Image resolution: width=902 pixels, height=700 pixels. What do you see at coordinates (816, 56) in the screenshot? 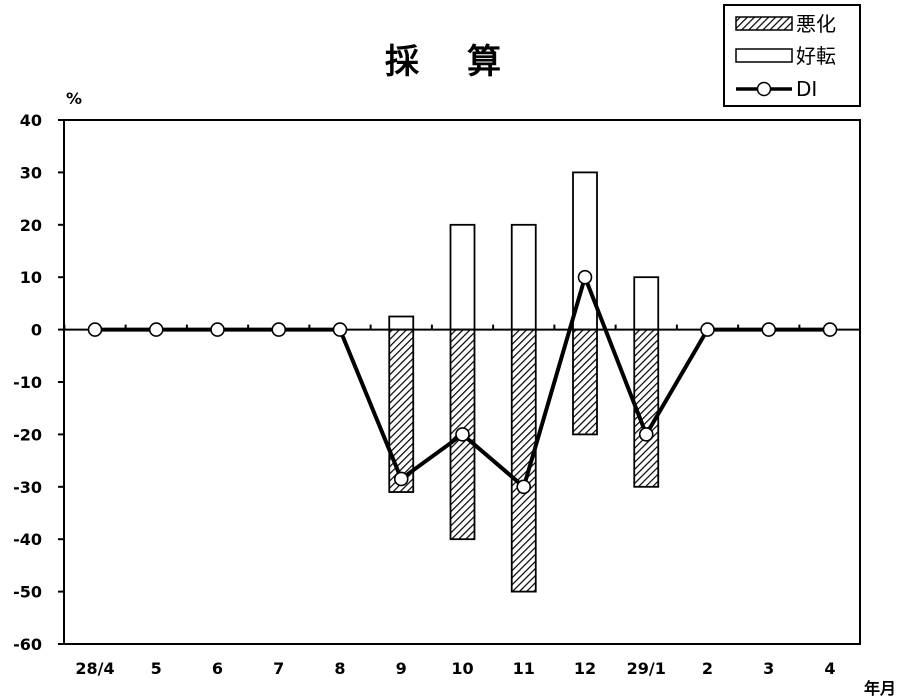
I see `legend-label-improve: 好転` at bounding box center [816, 56].